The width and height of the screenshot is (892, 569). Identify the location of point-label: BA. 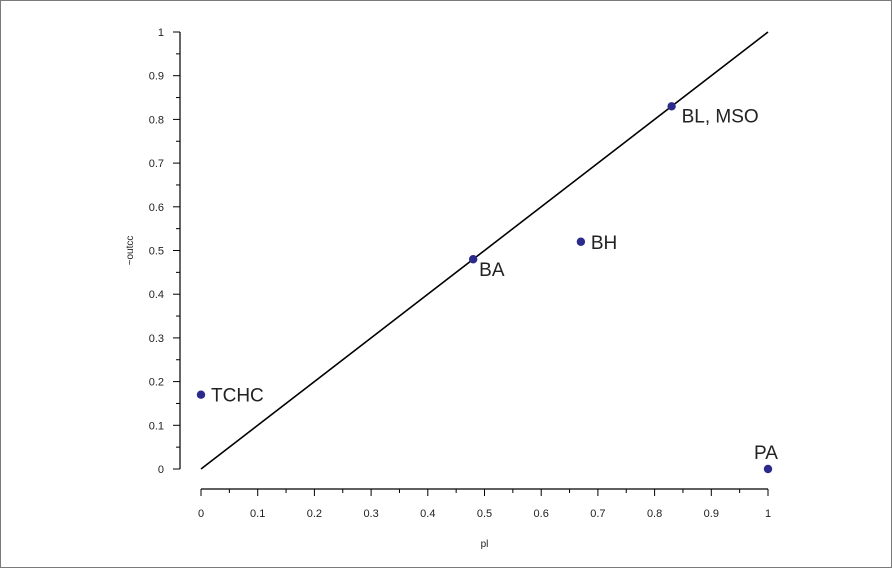
(492, 270).